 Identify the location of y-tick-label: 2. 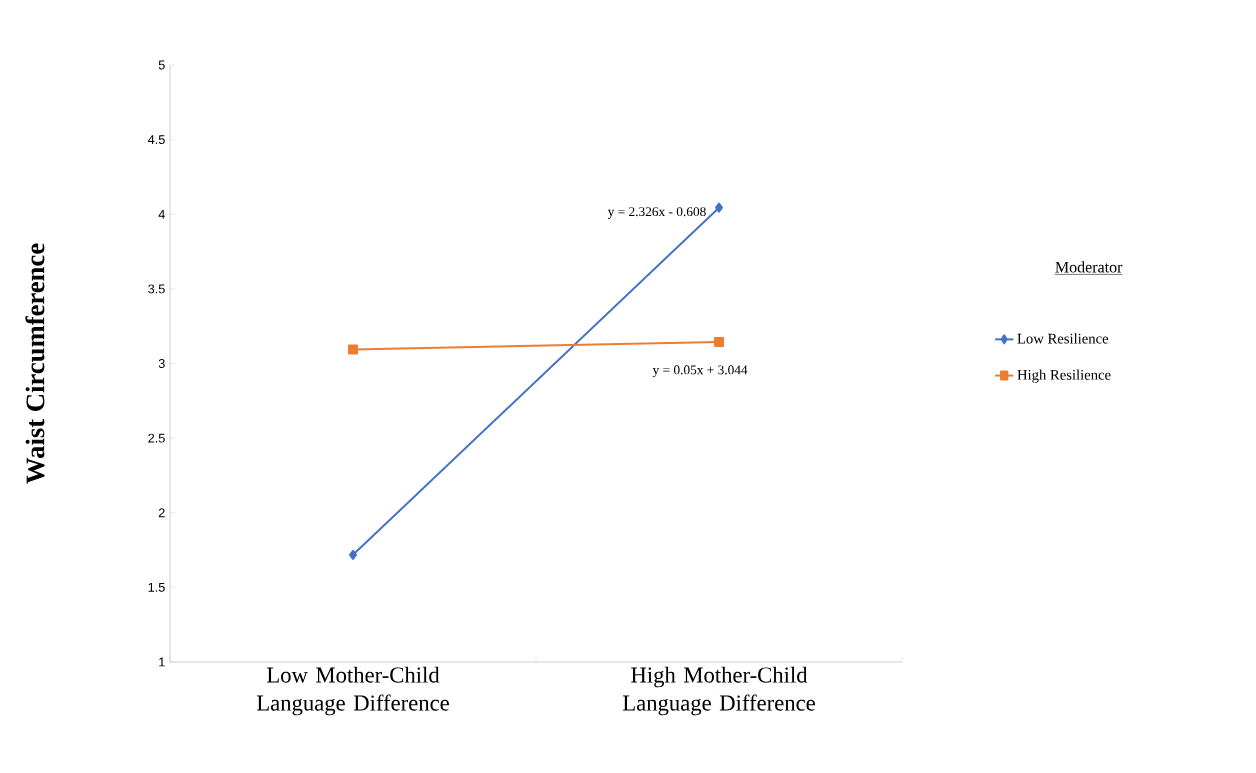
(161, 513).